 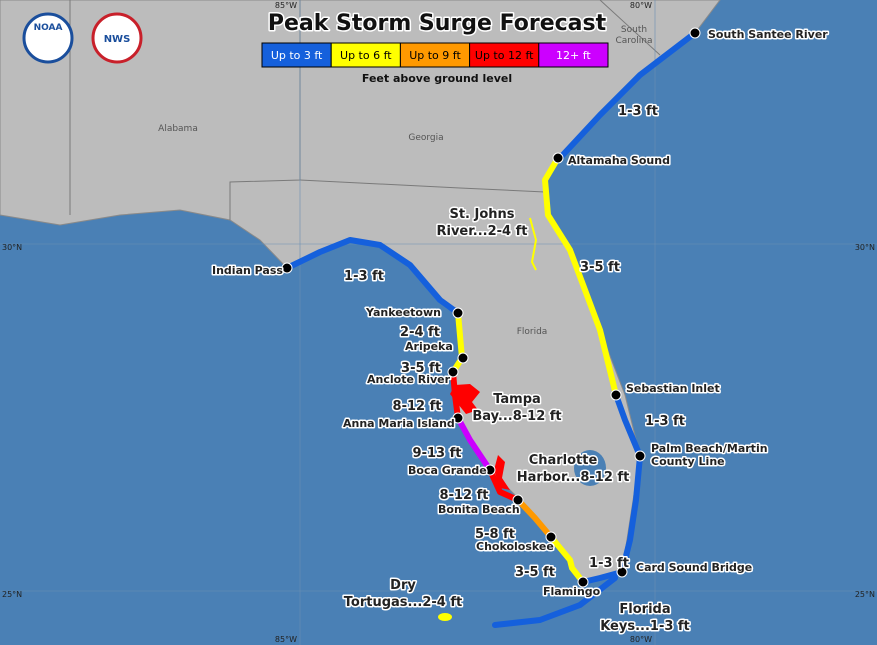 I want to click on dry-tortugas-surge, so click(x=445, y=617).